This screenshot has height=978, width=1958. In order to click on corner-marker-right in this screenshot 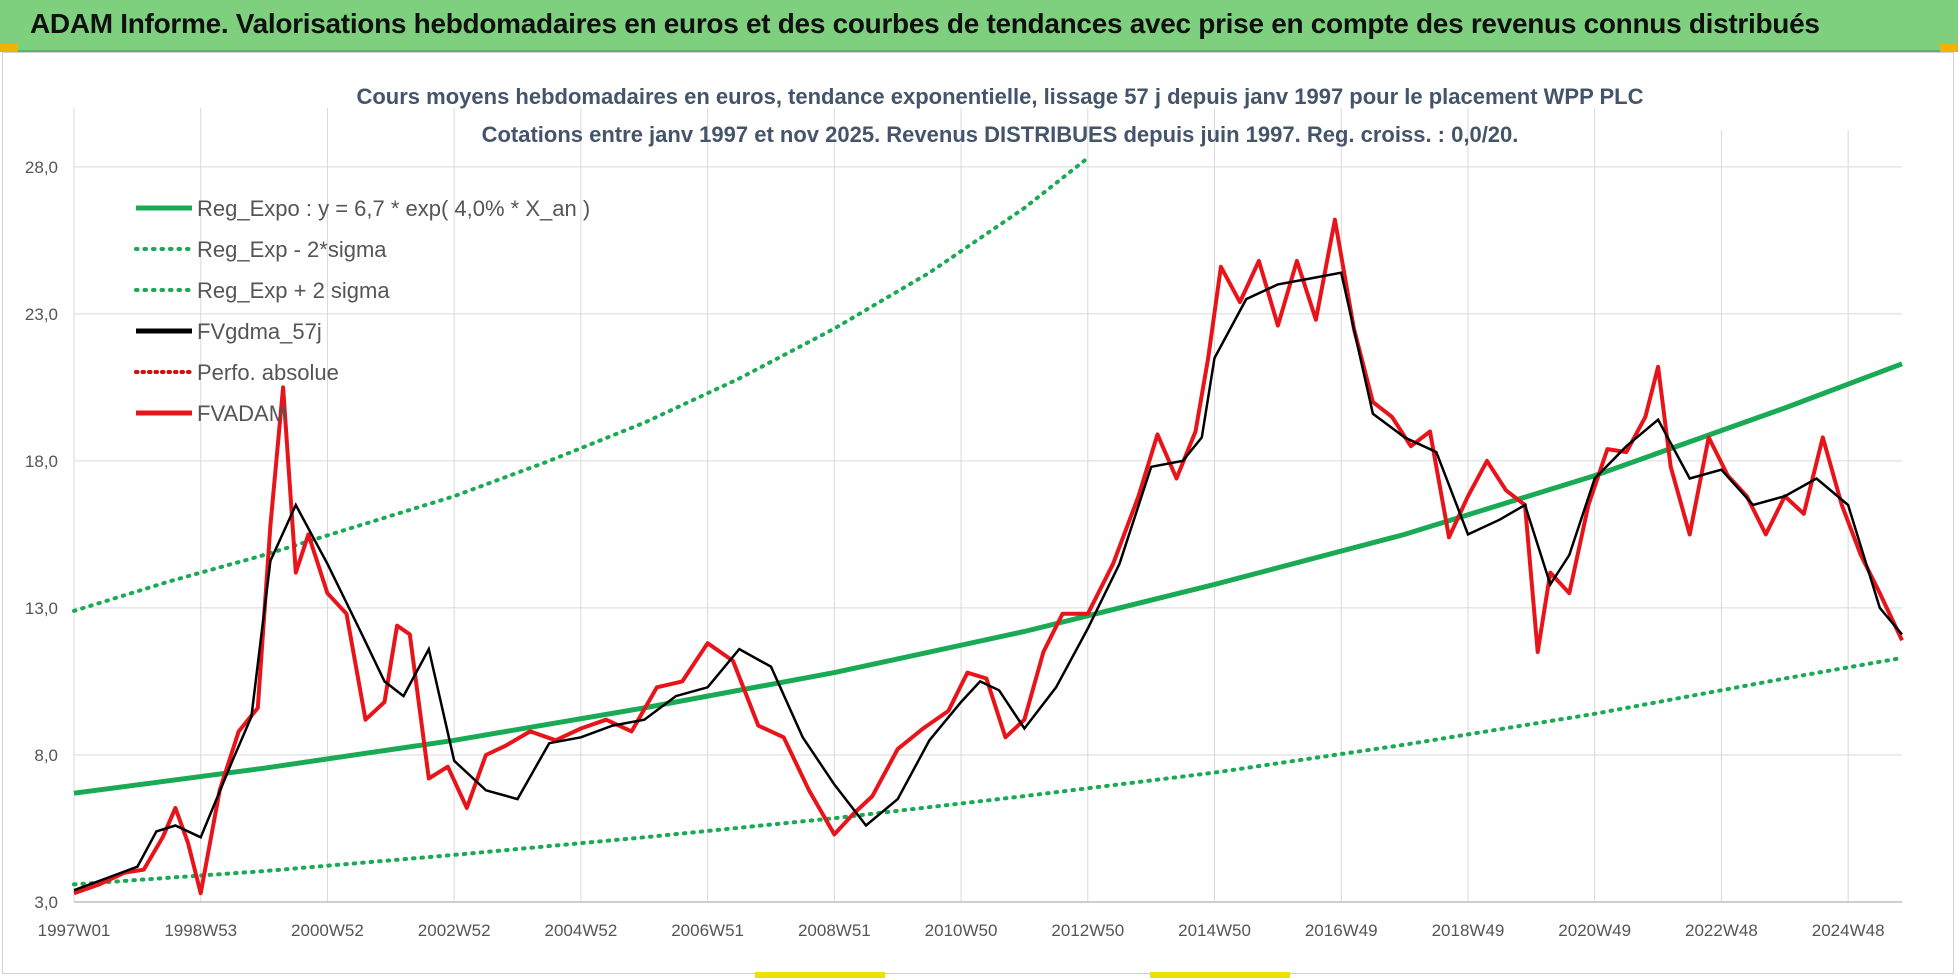, I will do `click(1949, 48)`.